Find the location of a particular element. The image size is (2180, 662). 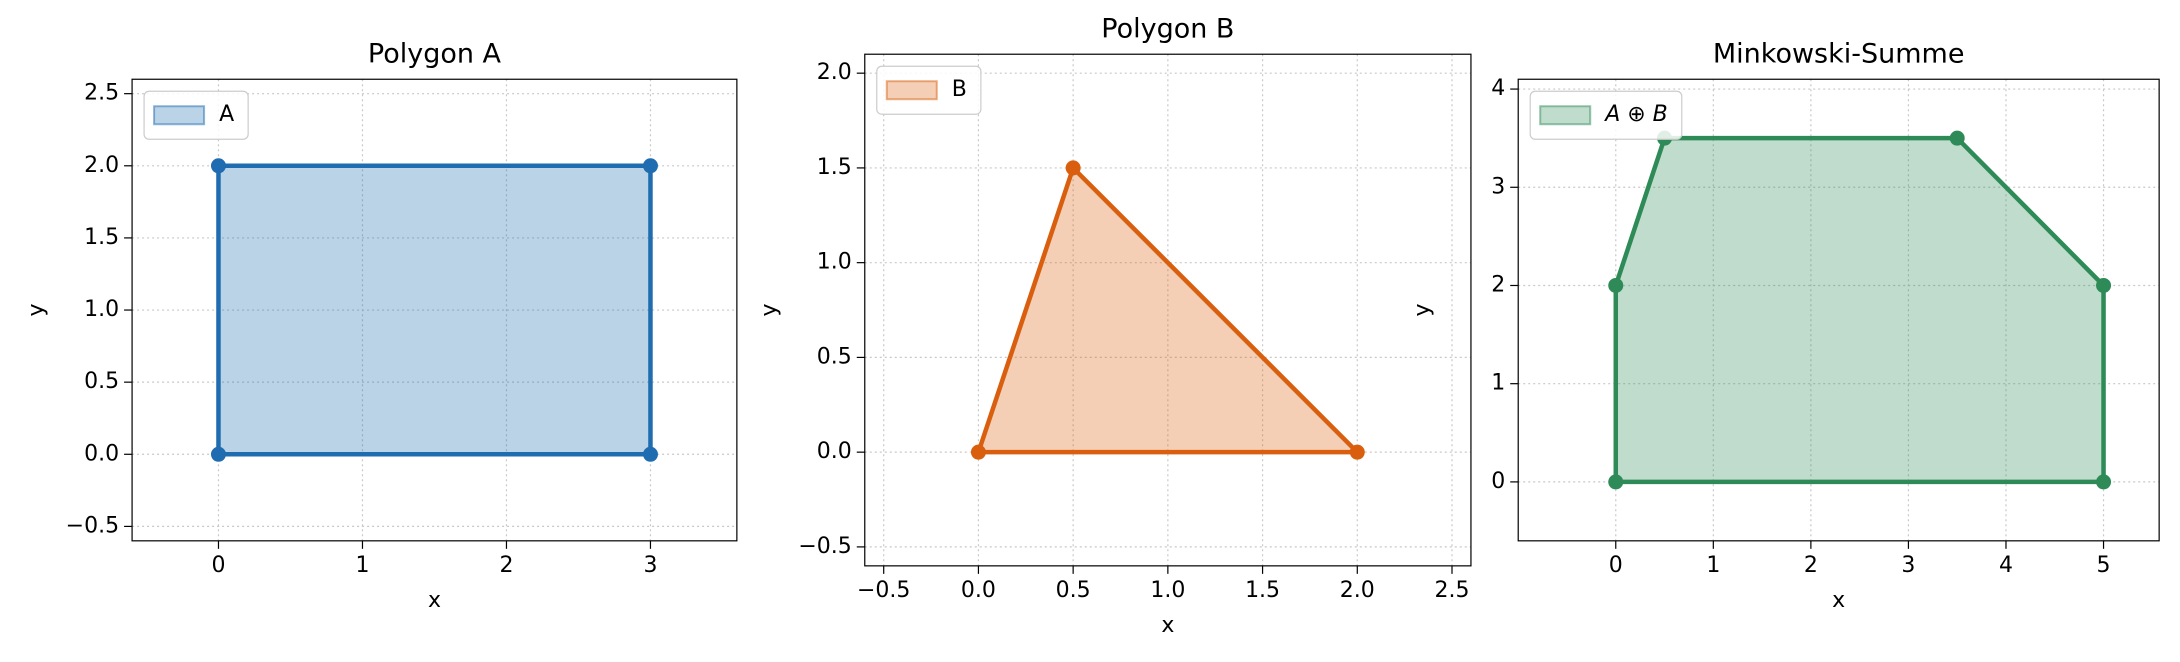

x-tick-label: 0.0 is located at coordinates (978, 590).